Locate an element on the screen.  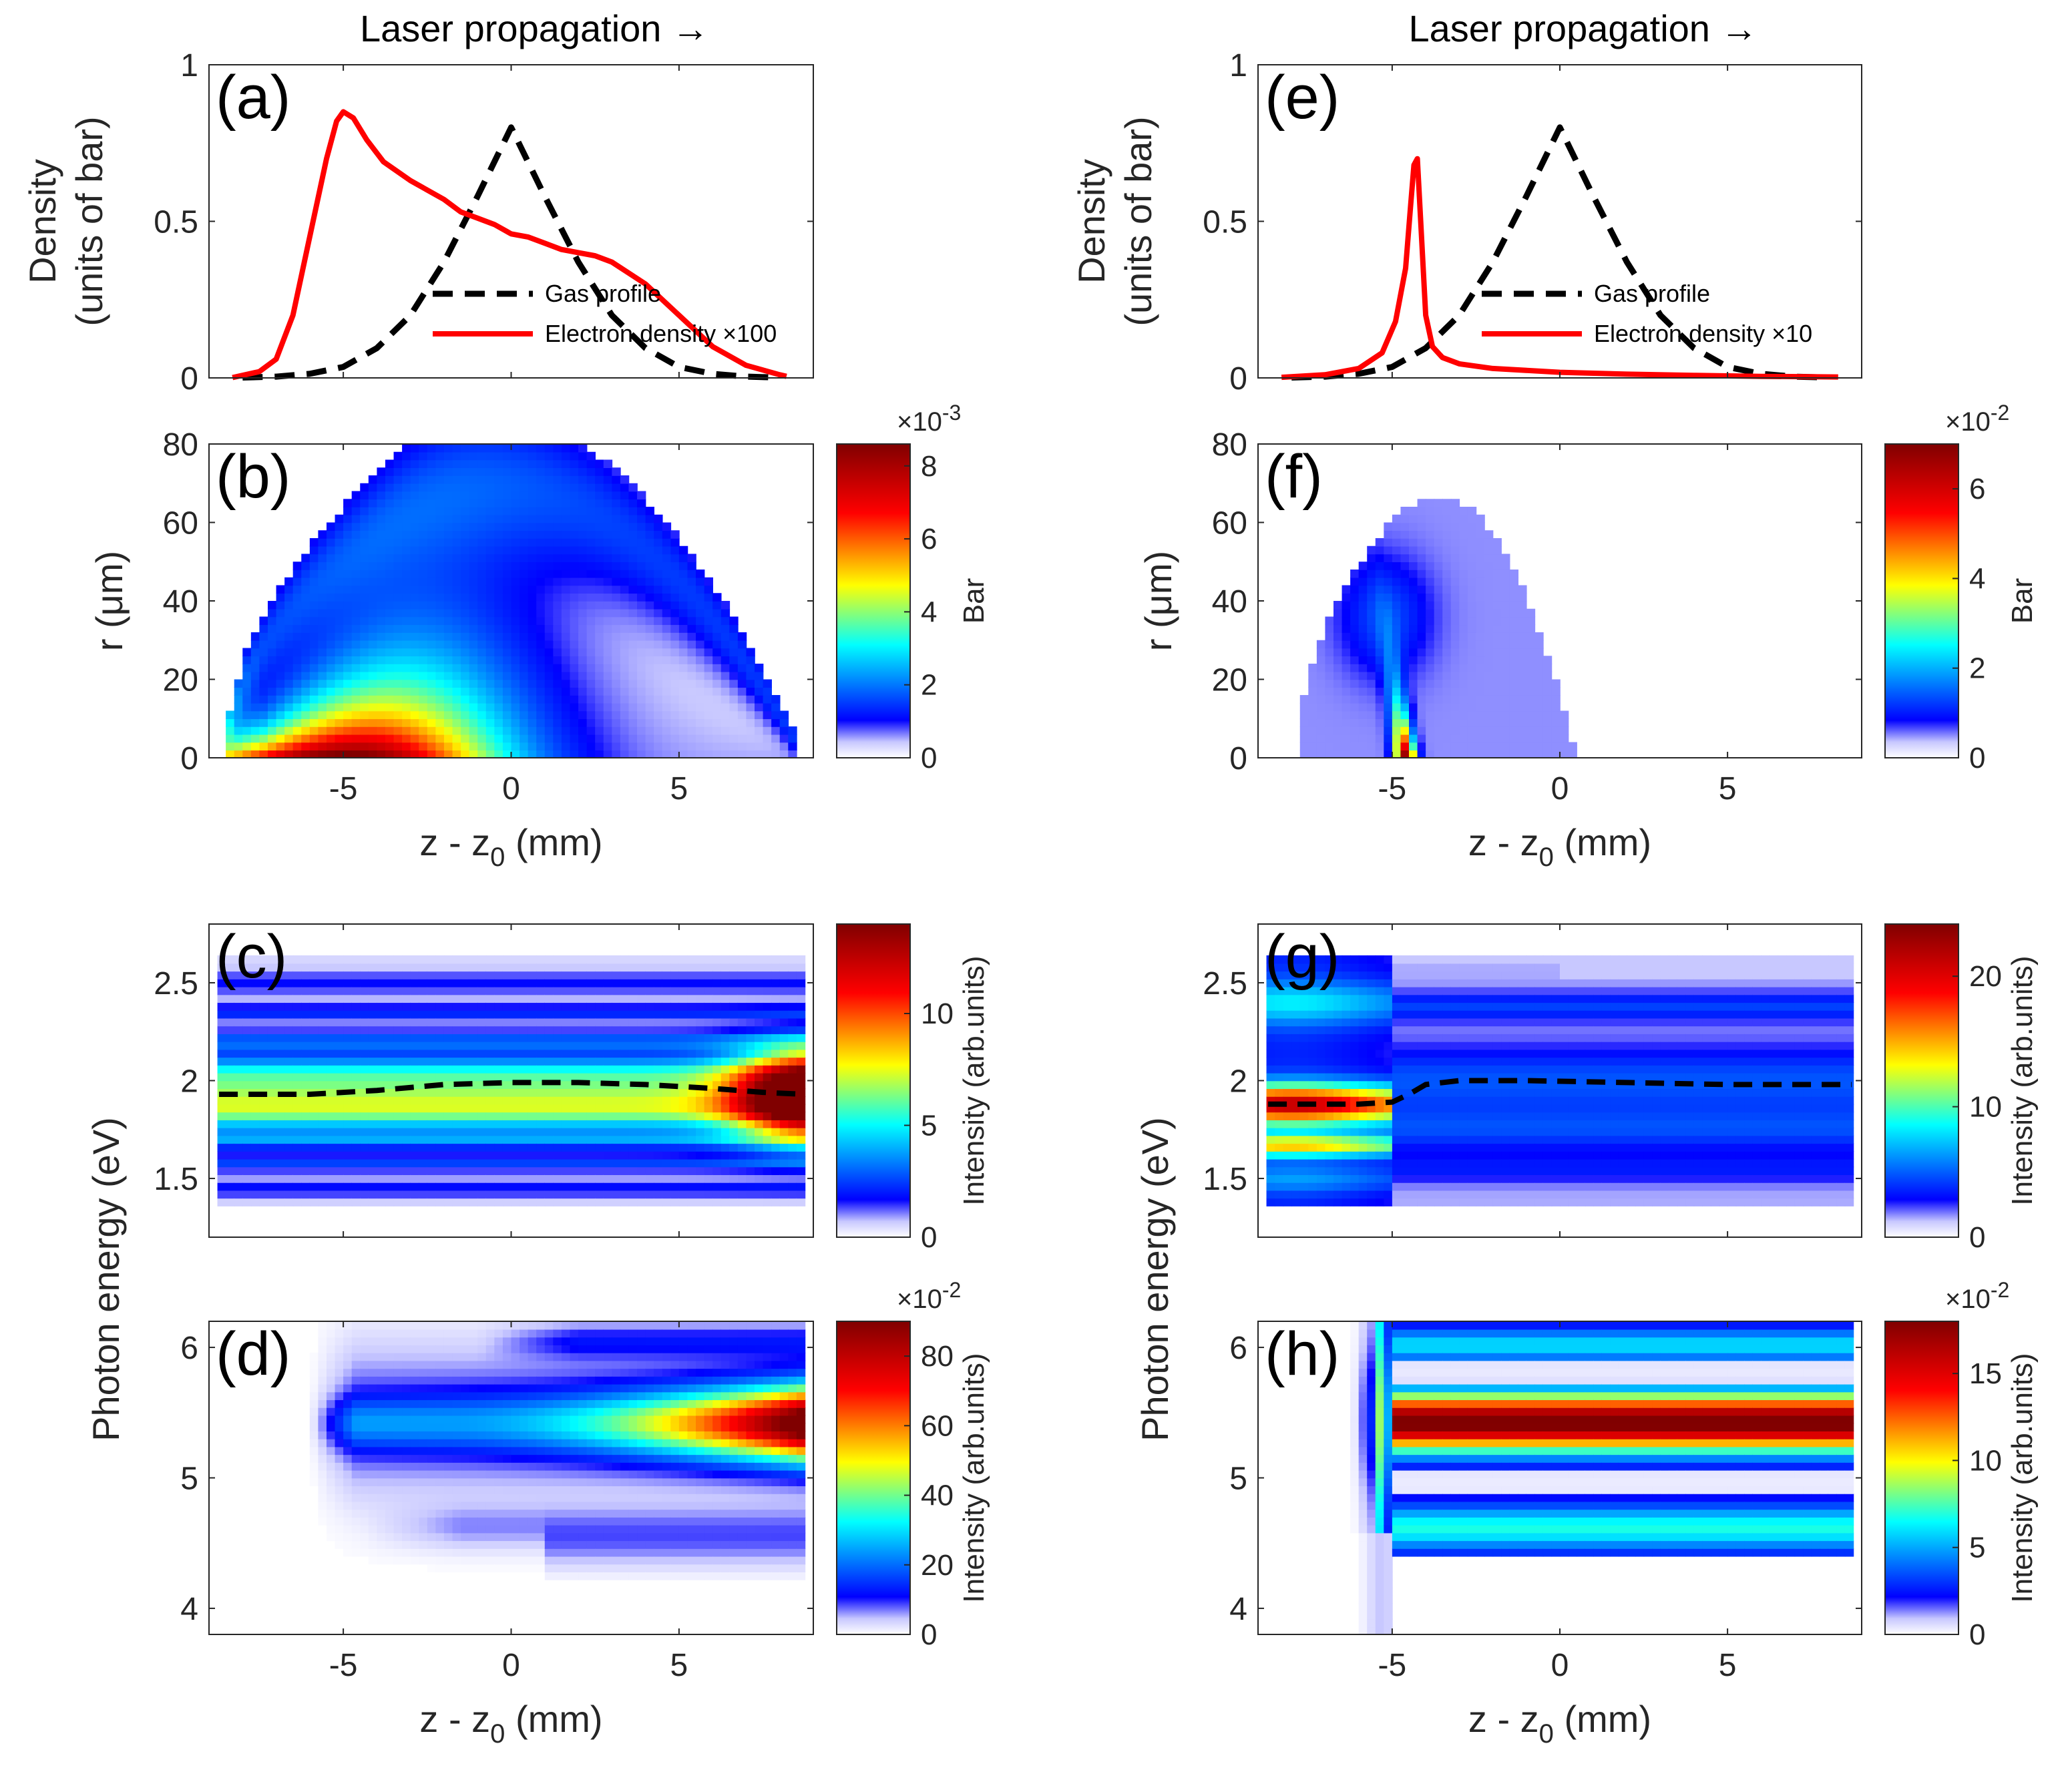
colorbar-tick-label: 4 is located at coordinates (1977, 579).